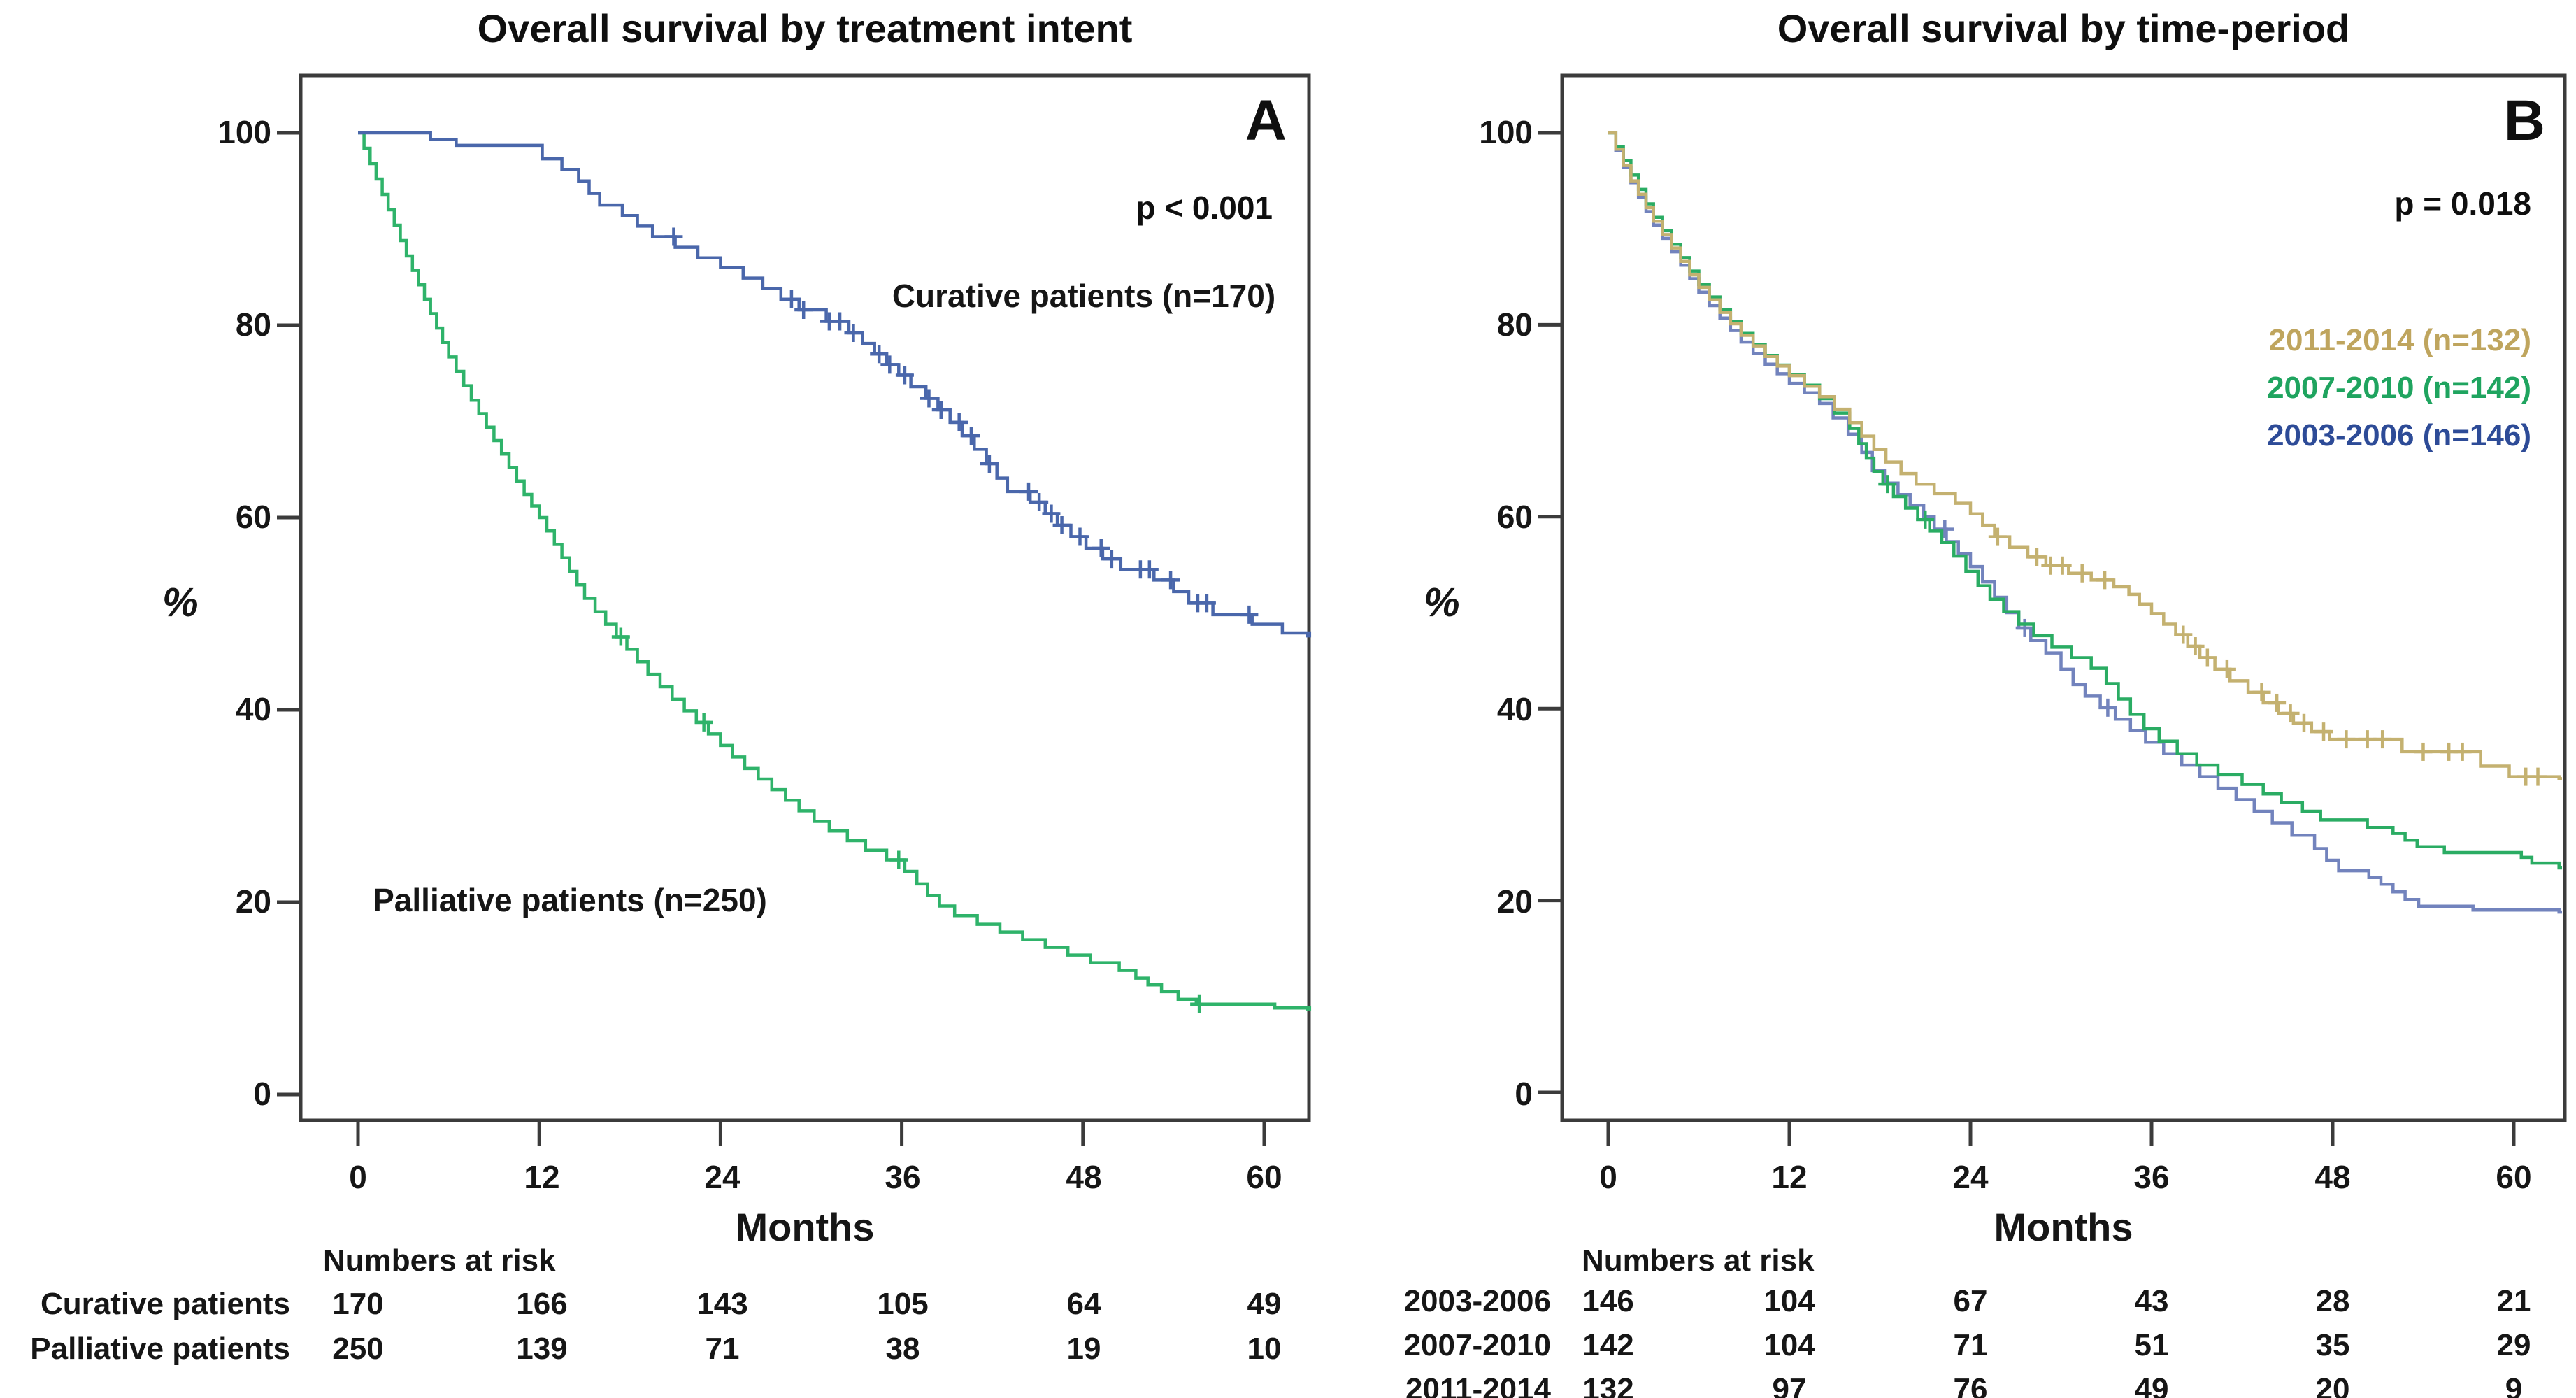 This screenshot has height=1398, width=2576. What do you see at coordinates (2332, 1345) in the screenshot?
I see `risk-value: 35` at bounding box center [2332, 1345].